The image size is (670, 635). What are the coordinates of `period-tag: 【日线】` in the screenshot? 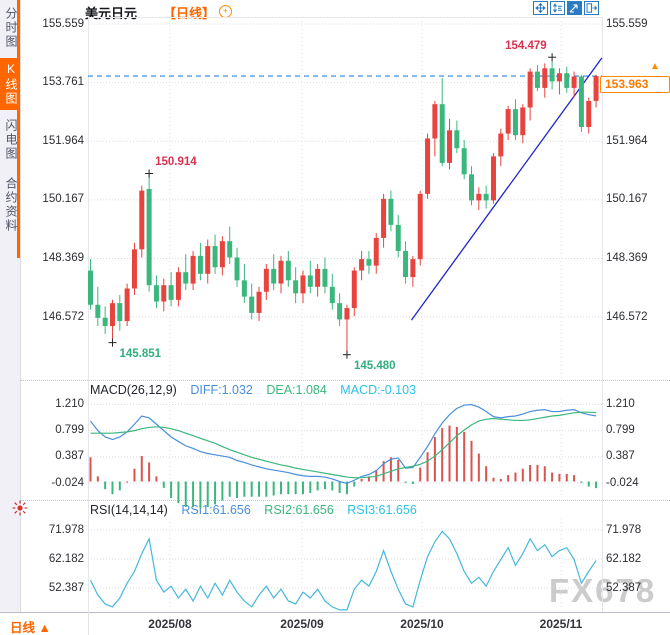 It's located at (189, 13).